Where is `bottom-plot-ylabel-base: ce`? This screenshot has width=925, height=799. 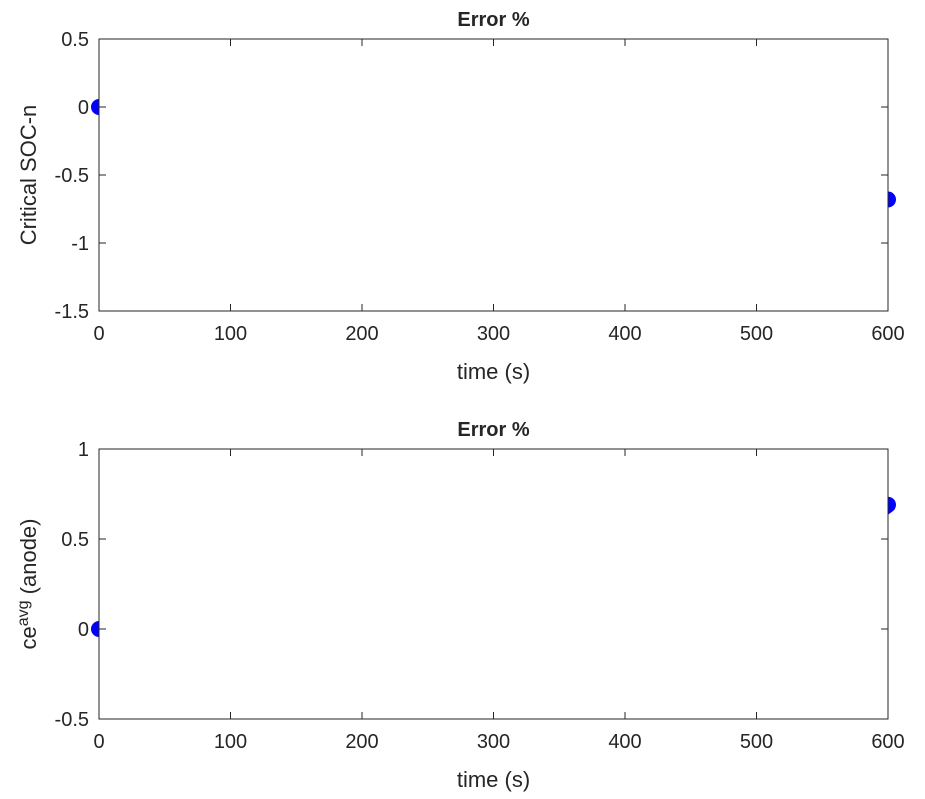
bottom-plot-ylabel-base: ce is located at coordinates (28, 637).